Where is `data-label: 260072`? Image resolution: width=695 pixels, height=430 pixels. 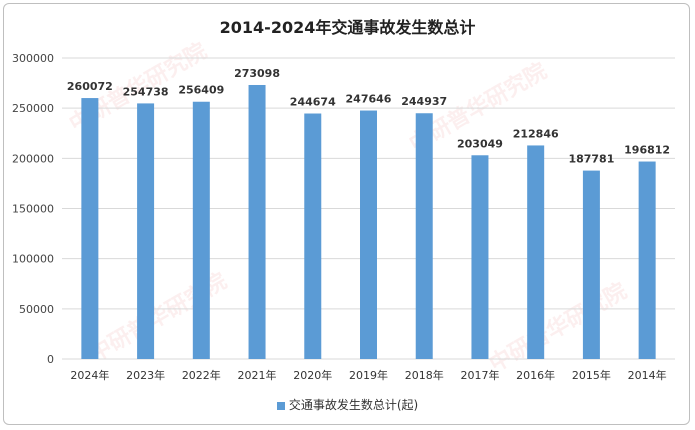 data-label: 260072 is located at coordinates (90, 86).